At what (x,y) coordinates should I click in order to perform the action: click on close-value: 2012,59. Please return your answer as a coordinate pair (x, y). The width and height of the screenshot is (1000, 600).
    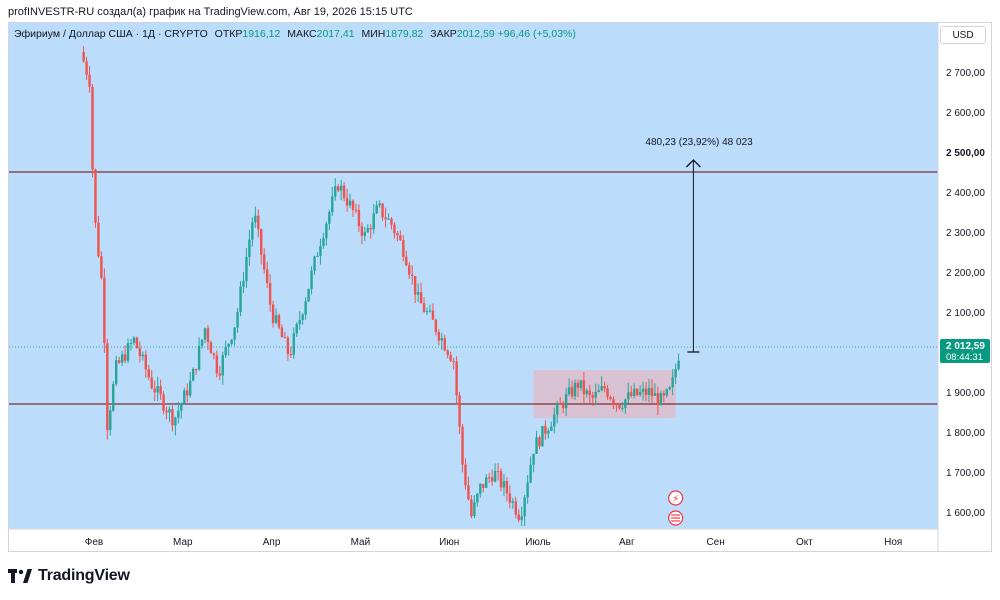
    Looking at the image, I should click on (475, 34).